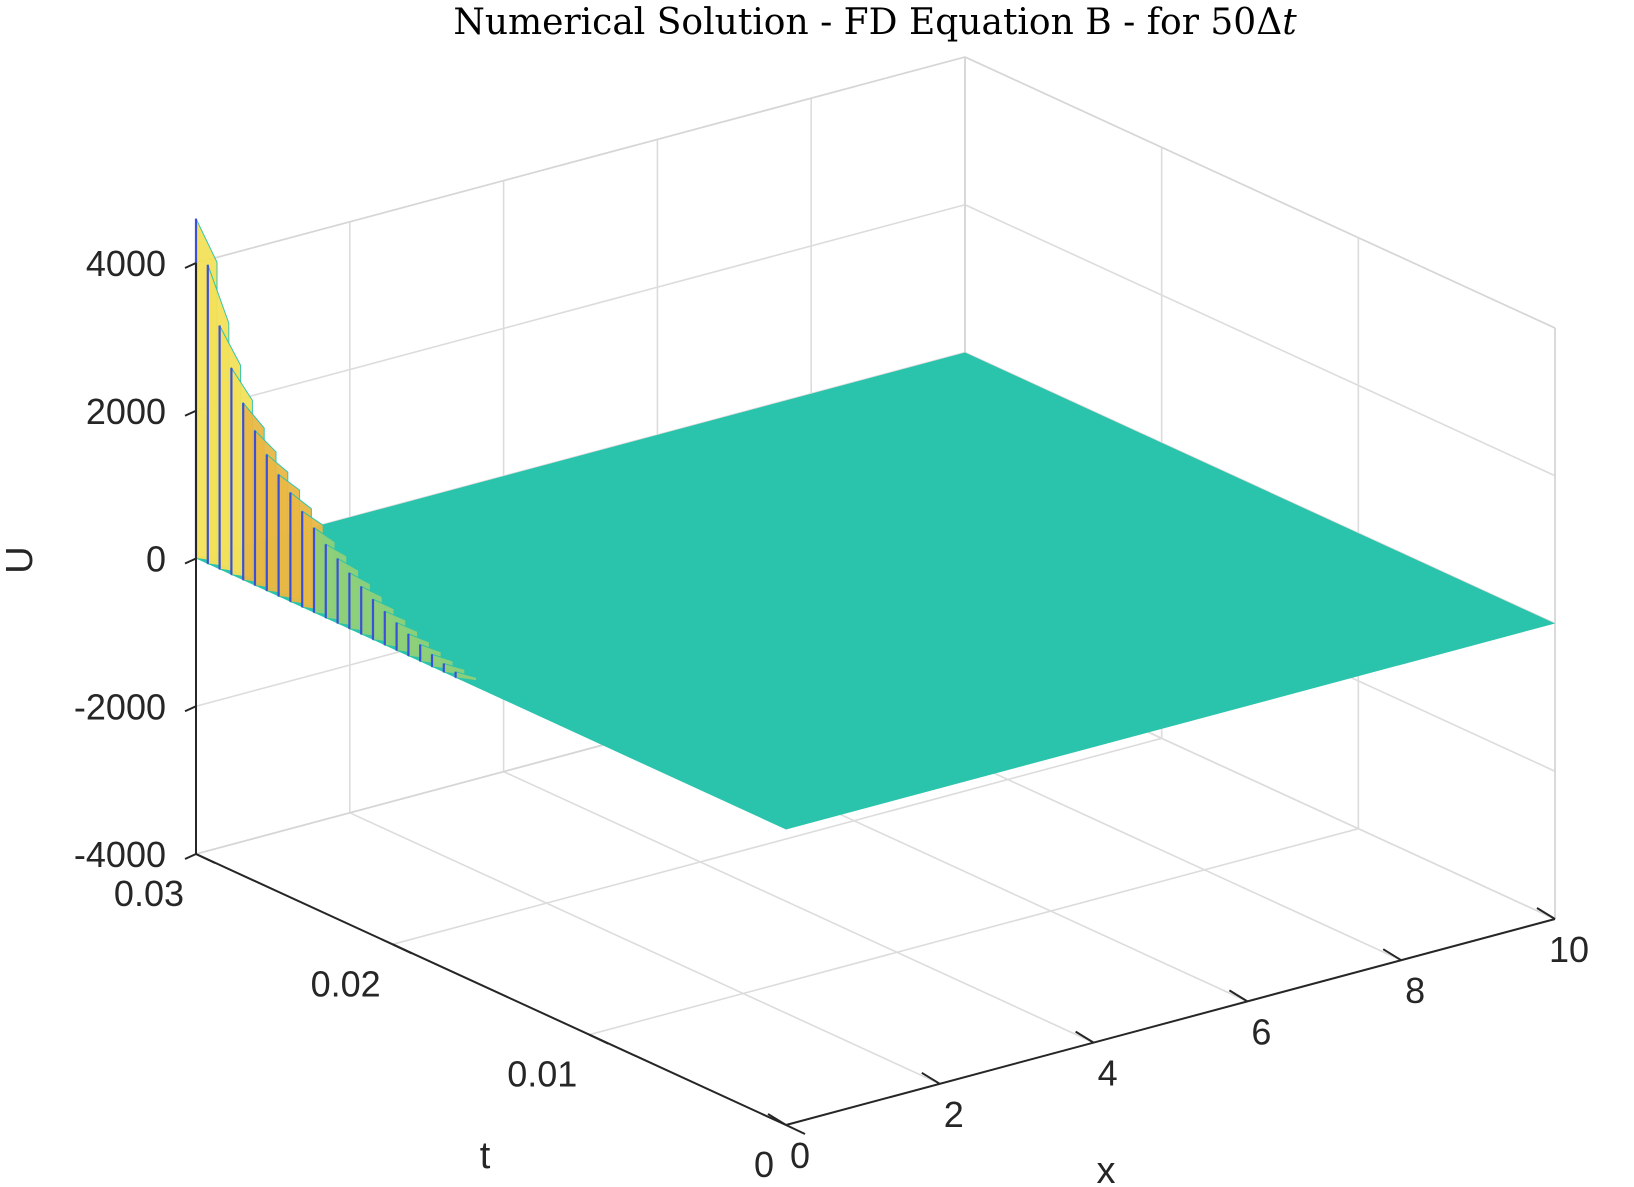 The height and width of the screenshot is (1187, 1634). I want to click on t-tick-label: 0, so click(764, 1164).